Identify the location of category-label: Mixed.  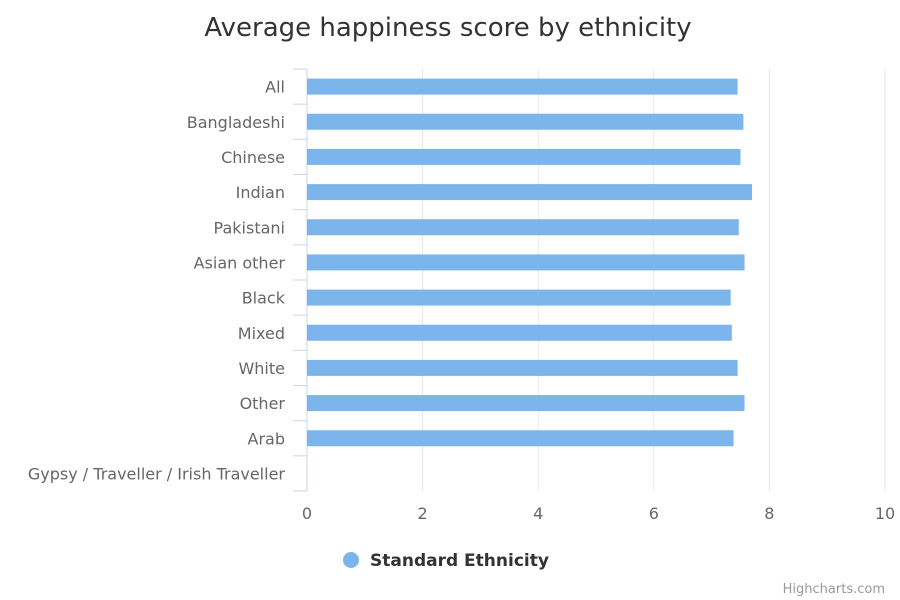
(261, 333).